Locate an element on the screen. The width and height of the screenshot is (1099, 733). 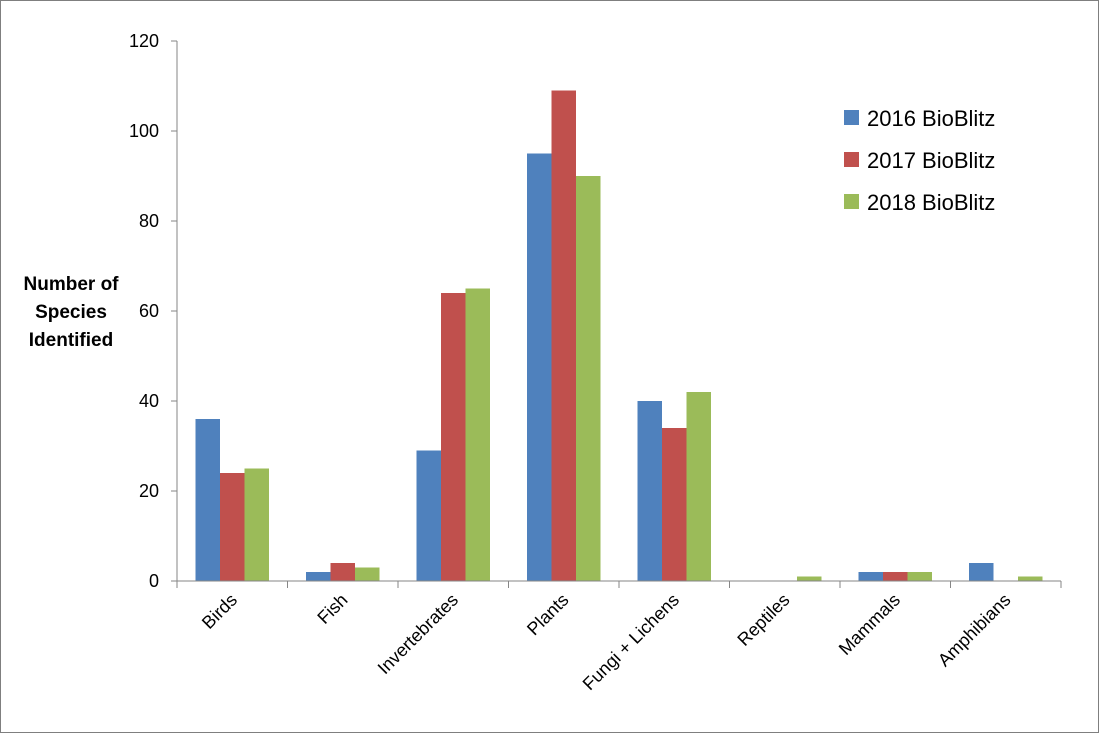
x-category-label: Birds is located at coordinates (219, 611).